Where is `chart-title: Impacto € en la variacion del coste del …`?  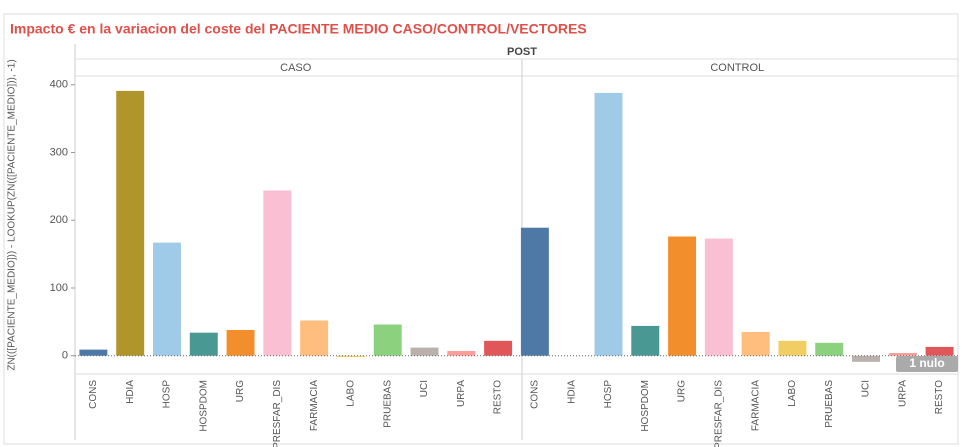
chart-title: Impacto € en la variacion del coste del … is located at coordinates (298, 29).